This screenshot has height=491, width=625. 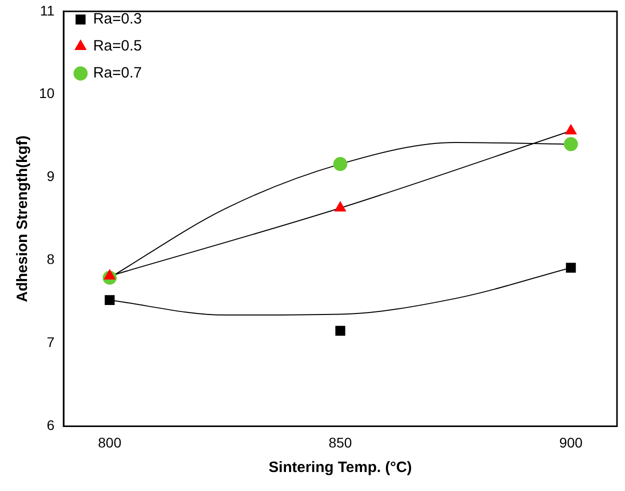 I want to click on x-axis-title: Sintering Temp. (°C), so click(x=340, y=467).